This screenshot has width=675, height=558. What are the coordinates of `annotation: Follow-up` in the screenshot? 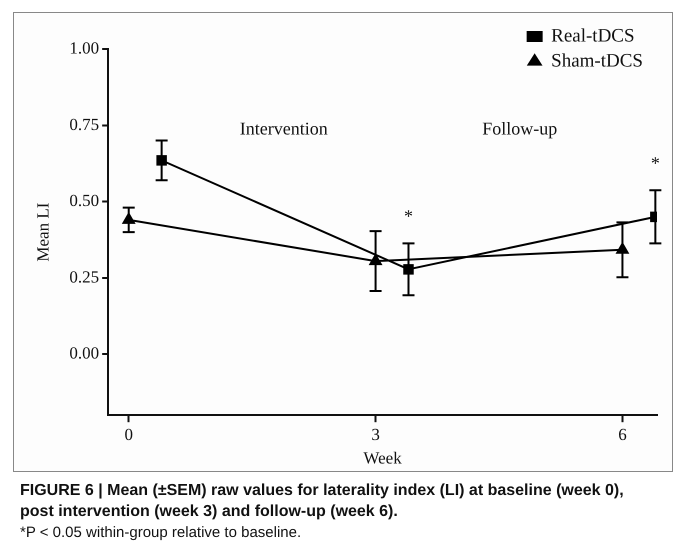 It's located at (520, 128).